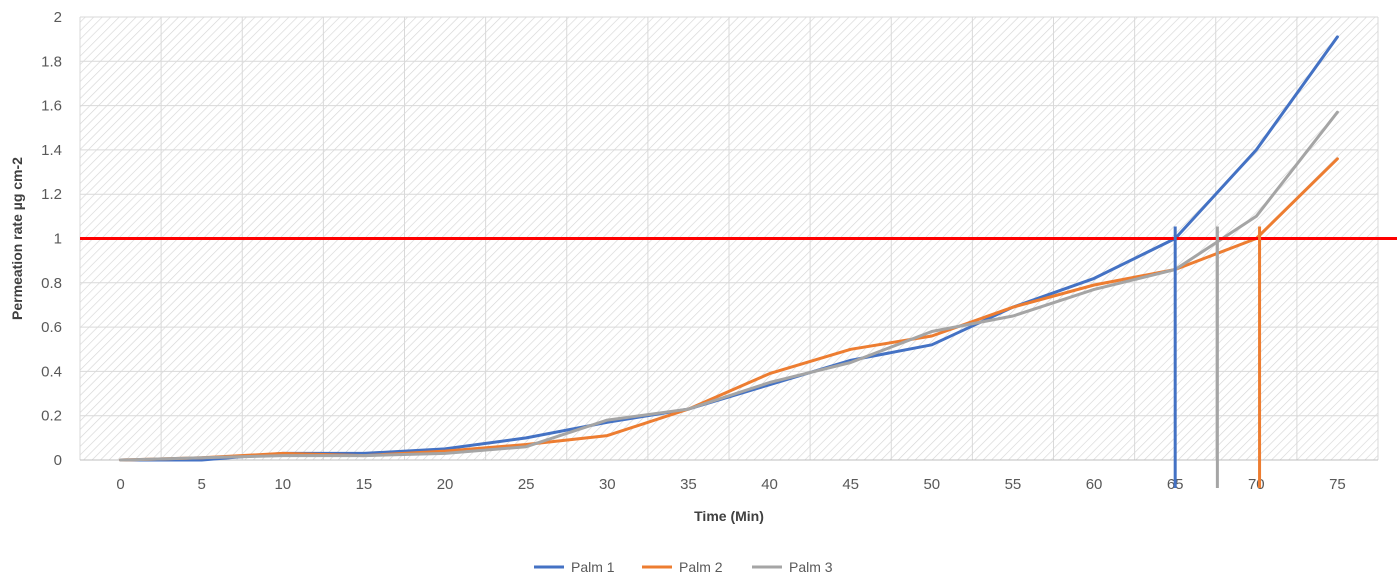 This screenshot has height=577, width=1397. Describe the element at coordinates (730, 484) in the screenshot. I see `x-axis-ticks: 051015202530354045505560657075` at that location.